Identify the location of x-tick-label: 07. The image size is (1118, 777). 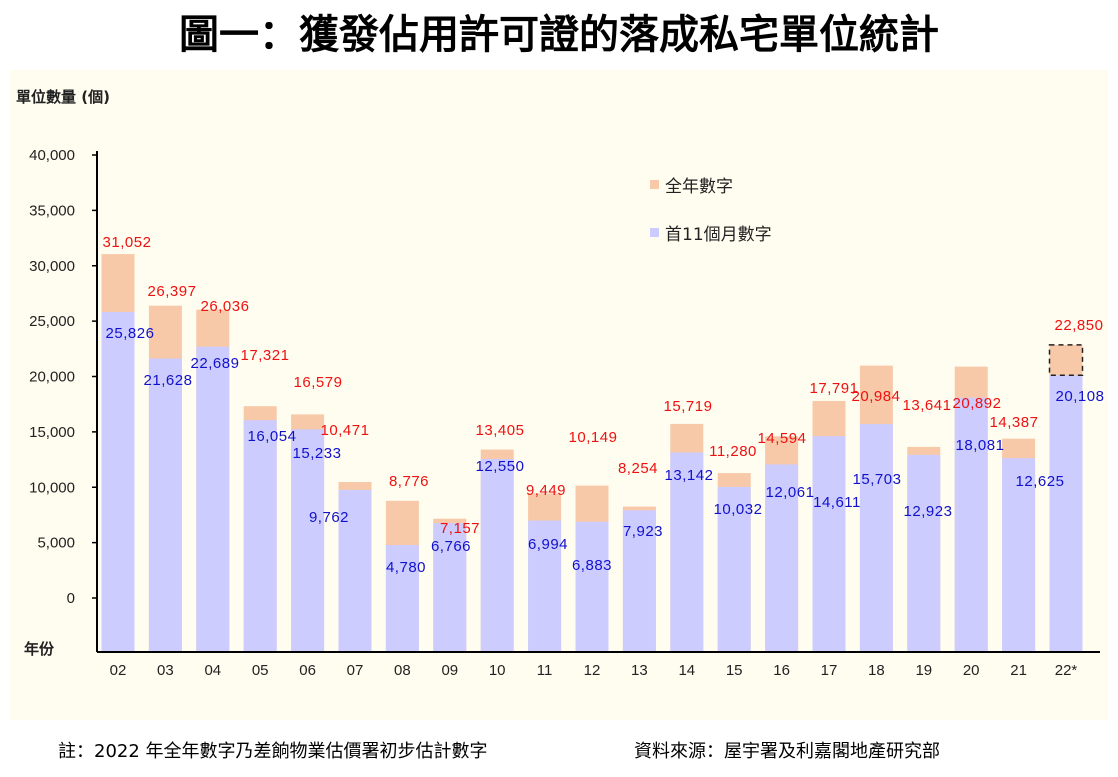
(355, 670).